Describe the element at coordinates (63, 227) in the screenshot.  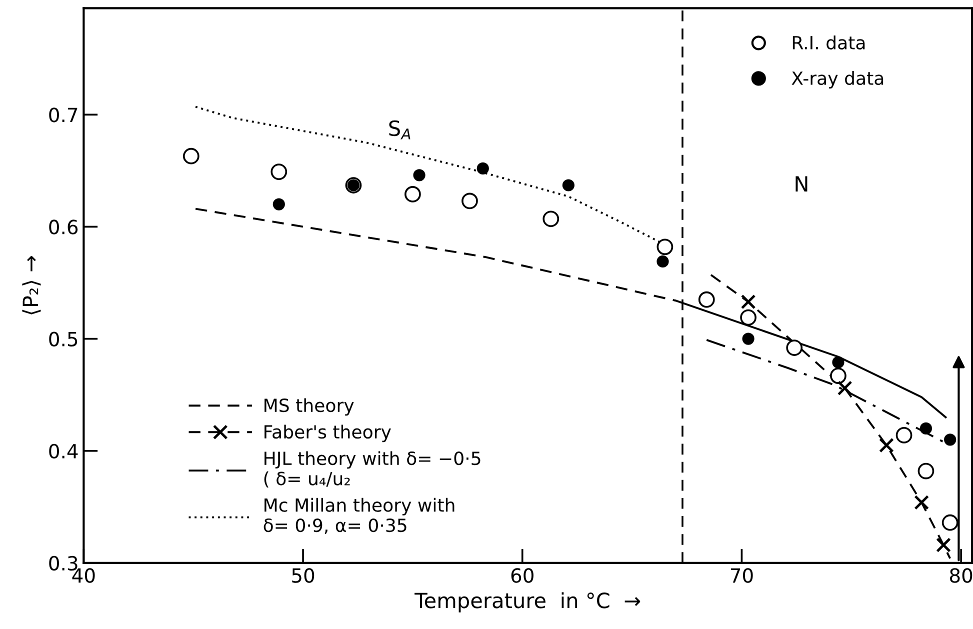
I see `y-tick-label: 0.6` at that location.